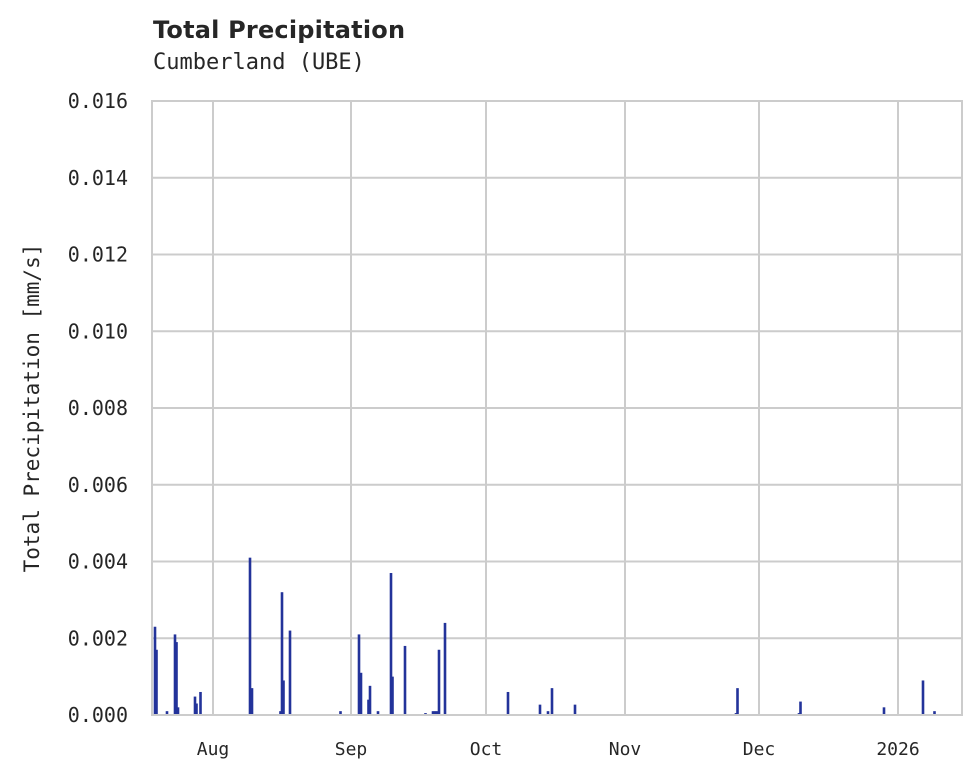 The height and width of the screenshot is (780, 980). What do you see at coordinates (625, 749) in the screenshot?
I see `x-tick-label: Nov` at bounding box center [625, 749].